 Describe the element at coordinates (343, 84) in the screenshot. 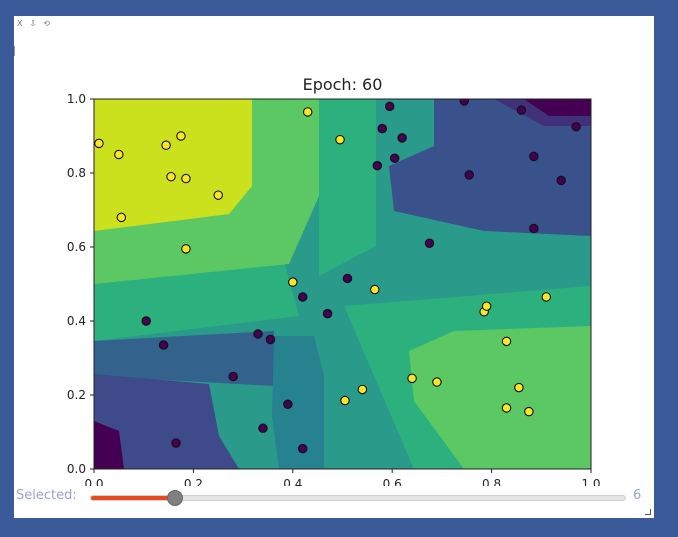

I see `chart-title: Epoch: 60` at that location.